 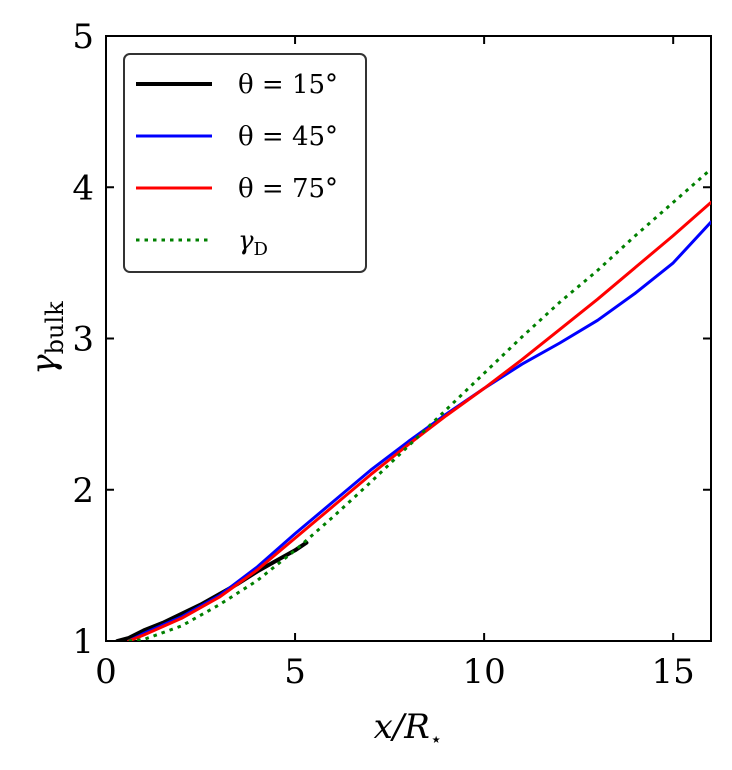 What do you see at coordinates (83, 642) in the screenshot?
I see `y-tick-label: 1` at bounding box center [83, 642].